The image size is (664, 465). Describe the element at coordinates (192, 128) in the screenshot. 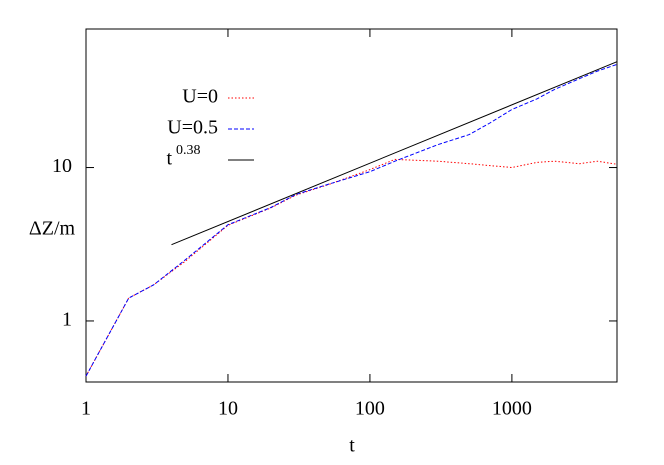

I see `legend-label: U=0.5` at that location.